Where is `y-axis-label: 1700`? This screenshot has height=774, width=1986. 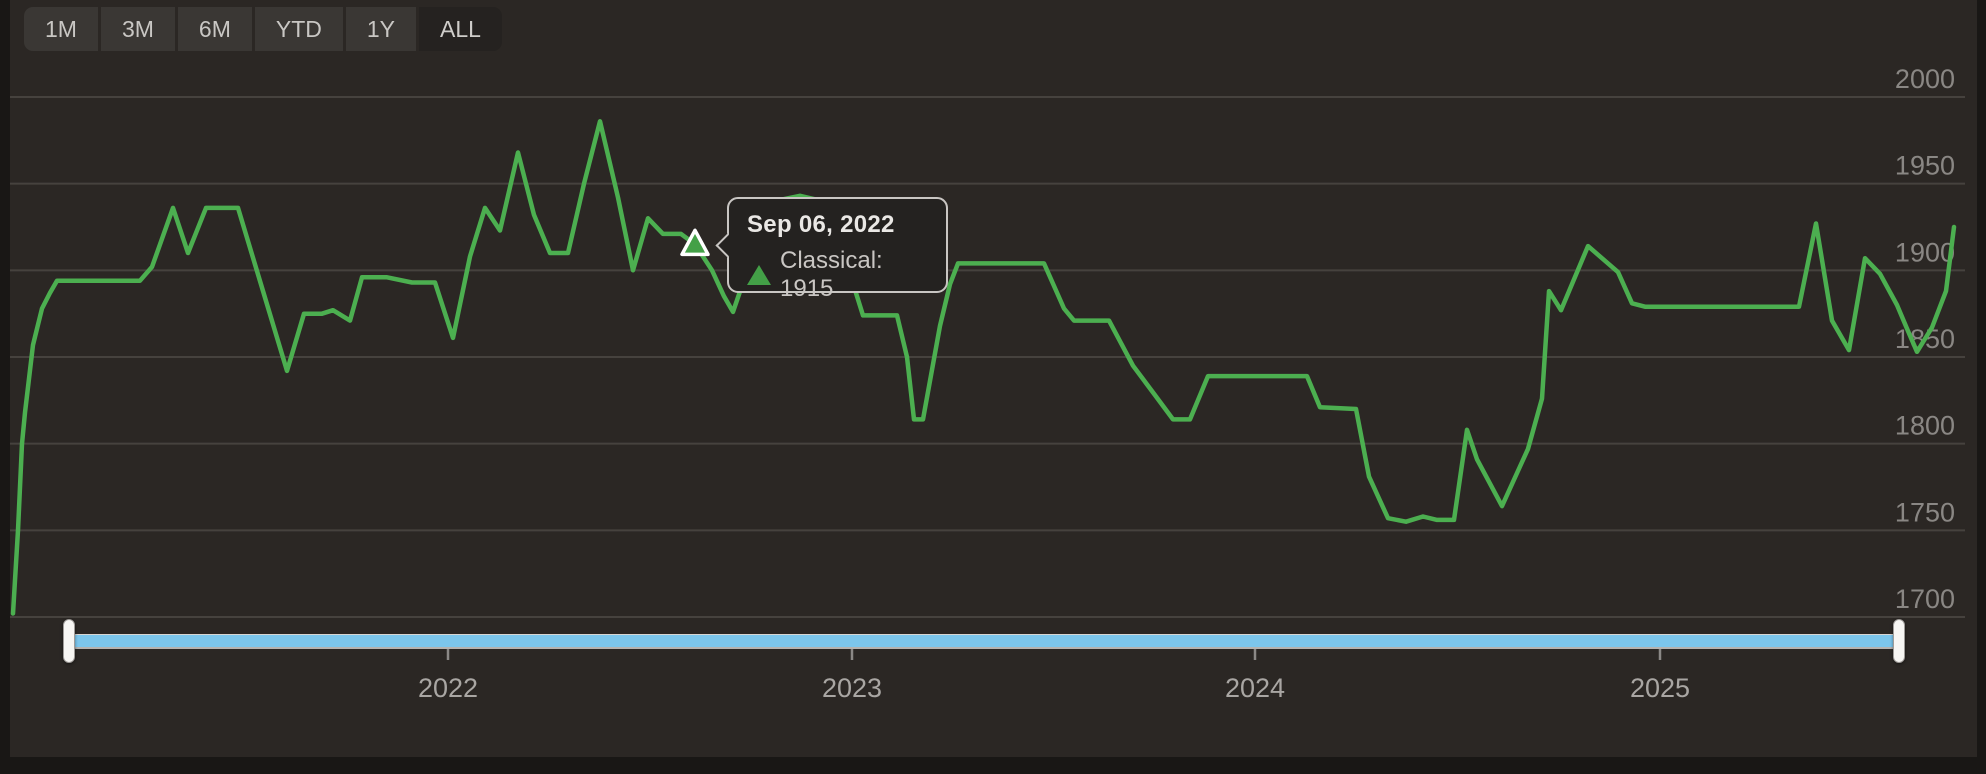 y-axis-label: 1700 is located at coordinates (1925, 599).